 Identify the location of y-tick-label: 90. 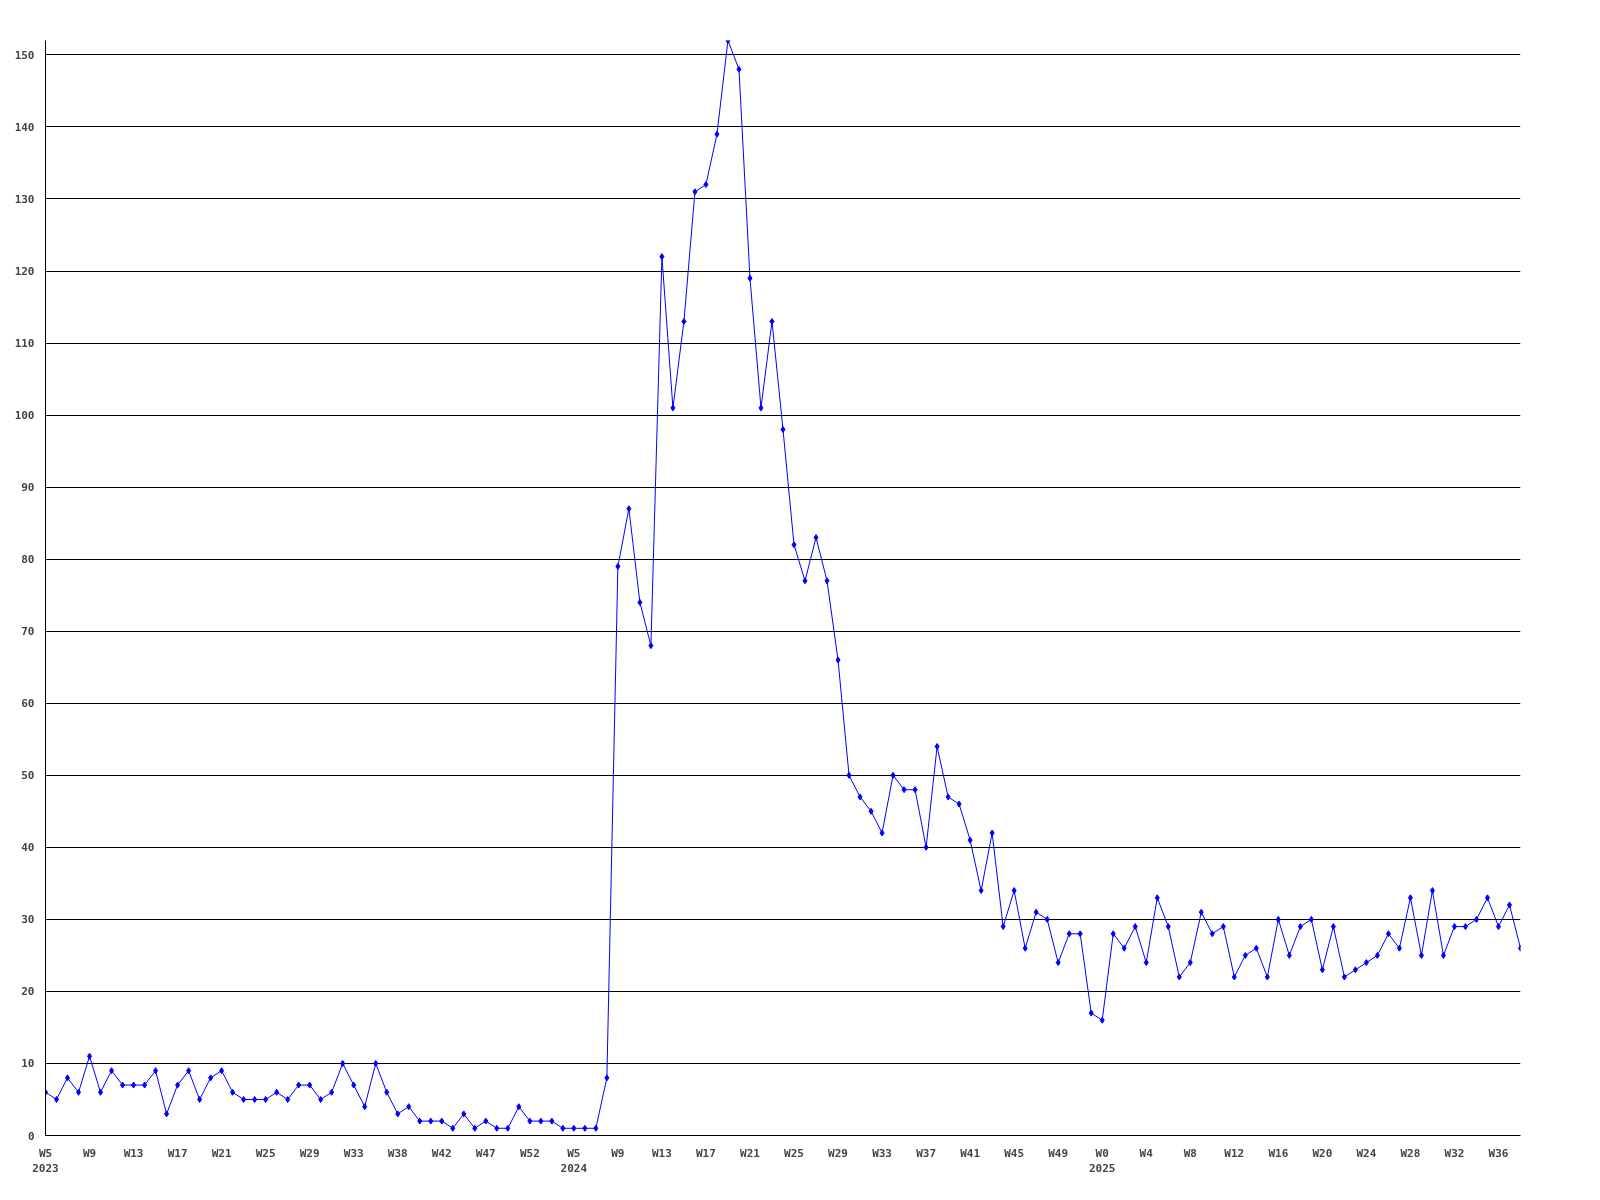
(28, 488).